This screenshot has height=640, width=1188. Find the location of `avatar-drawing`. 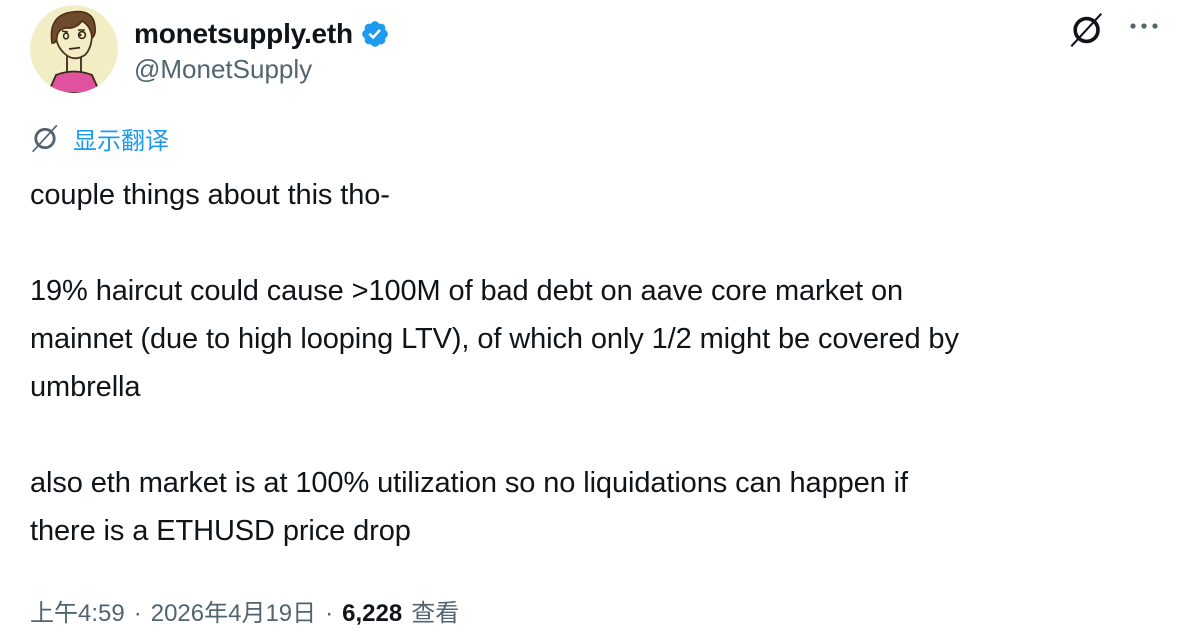

avatar-drawing is located at coordinates (74, 49).